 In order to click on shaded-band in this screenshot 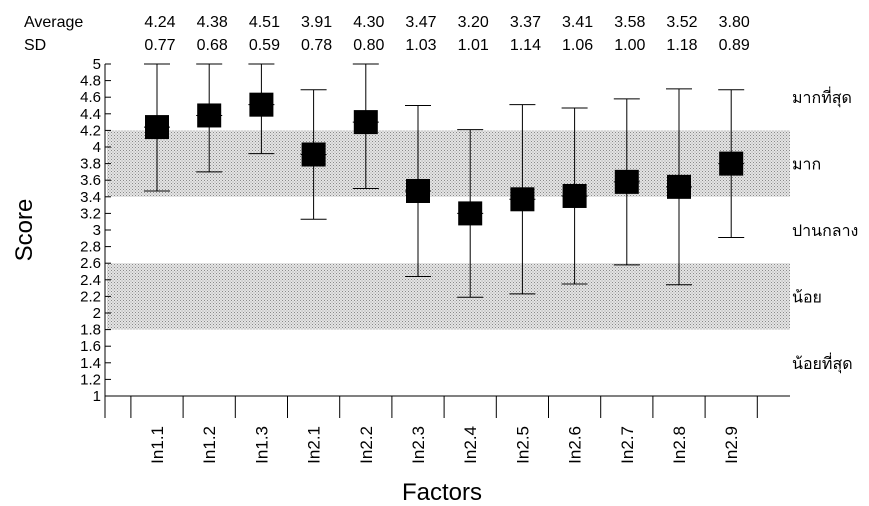, I will do `click(448, 296)`.